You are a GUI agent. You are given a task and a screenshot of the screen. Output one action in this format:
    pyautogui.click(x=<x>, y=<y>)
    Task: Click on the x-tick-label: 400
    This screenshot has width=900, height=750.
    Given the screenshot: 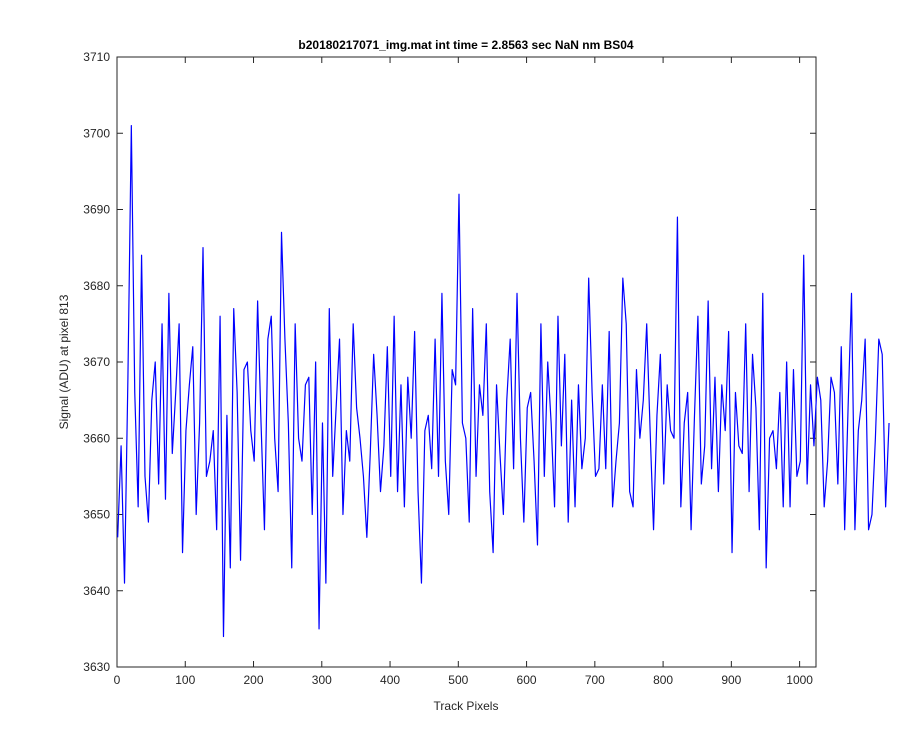 What is the action you would take?
    pyautogui.click(x=390, y=680)
    